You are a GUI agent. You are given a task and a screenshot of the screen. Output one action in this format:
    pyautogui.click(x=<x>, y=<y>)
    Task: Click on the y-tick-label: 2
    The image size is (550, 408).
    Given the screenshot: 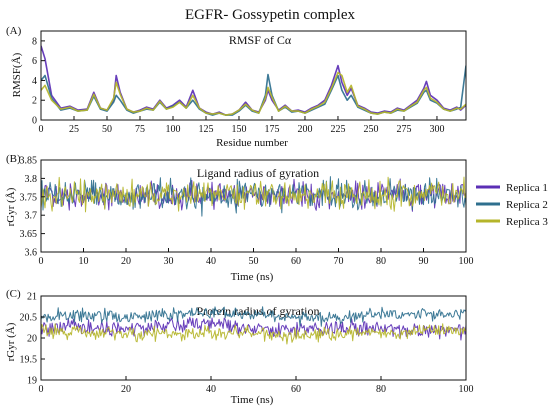 What is the action you would take?
    pyautogui.click(x=34, y=101)
    